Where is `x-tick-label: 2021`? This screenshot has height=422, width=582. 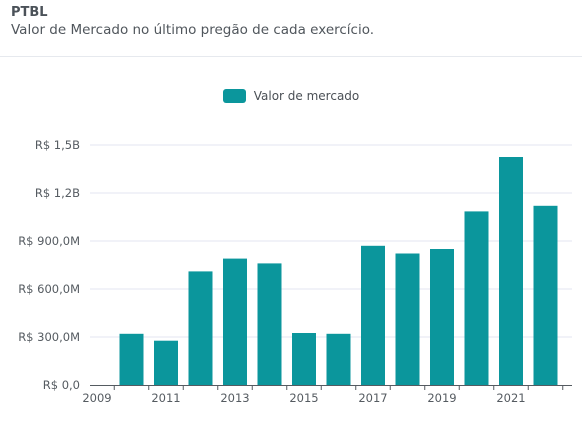
x-tick-label: 2021 is located at coordinates (510, 398).